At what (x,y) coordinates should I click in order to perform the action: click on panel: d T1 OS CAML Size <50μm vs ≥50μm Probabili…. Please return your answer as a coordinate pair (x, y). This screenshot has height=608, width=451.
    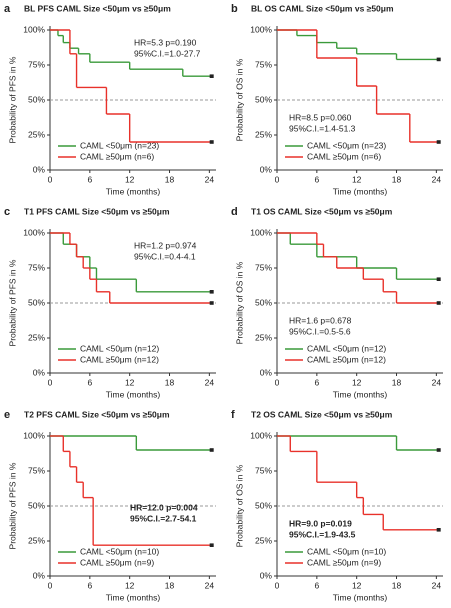
    Looking at the image, I should click on (337, 302).